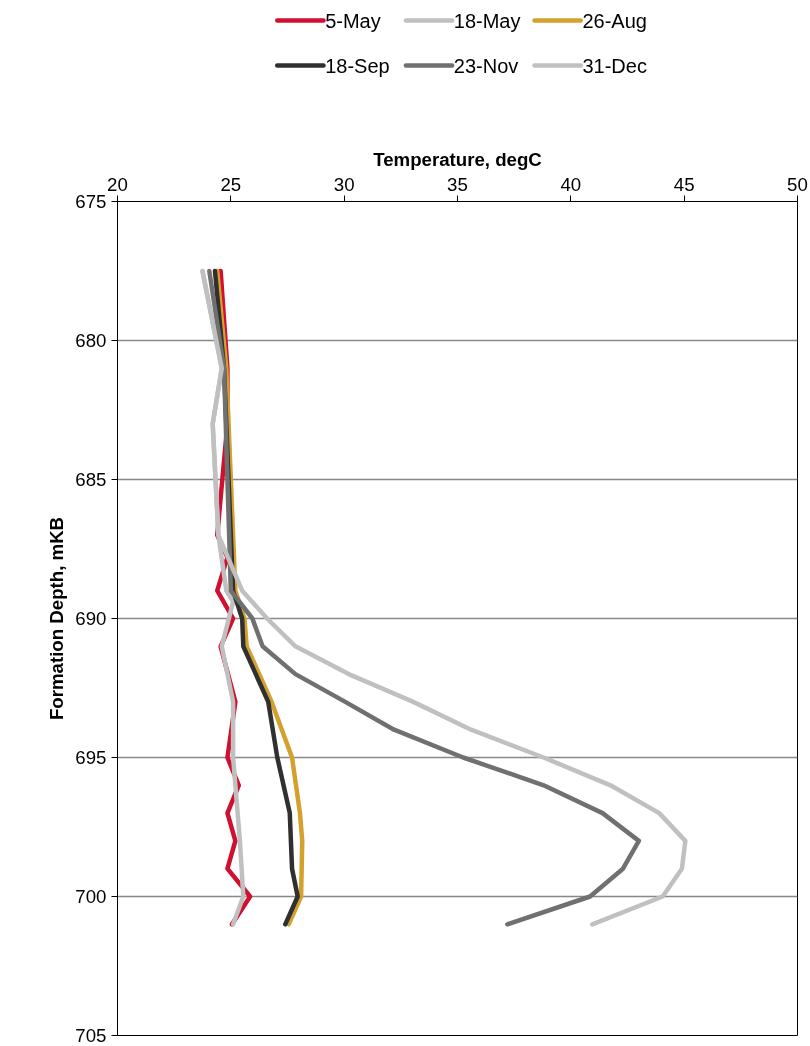  Describe the element at coordinates (457, 159) in the screenshot. I see `x-axis-title: Temperature, degC` at that location.